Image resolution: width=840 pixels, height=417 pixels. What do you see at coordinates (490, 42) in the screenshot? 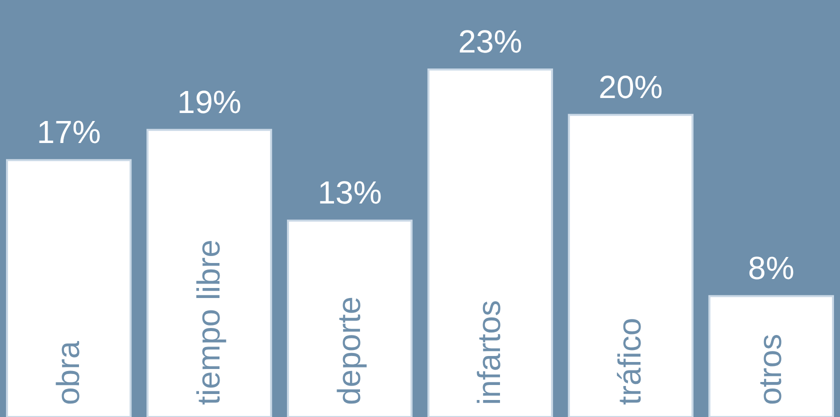
I see `data-label: 23%` at bounding box center [490, 42].